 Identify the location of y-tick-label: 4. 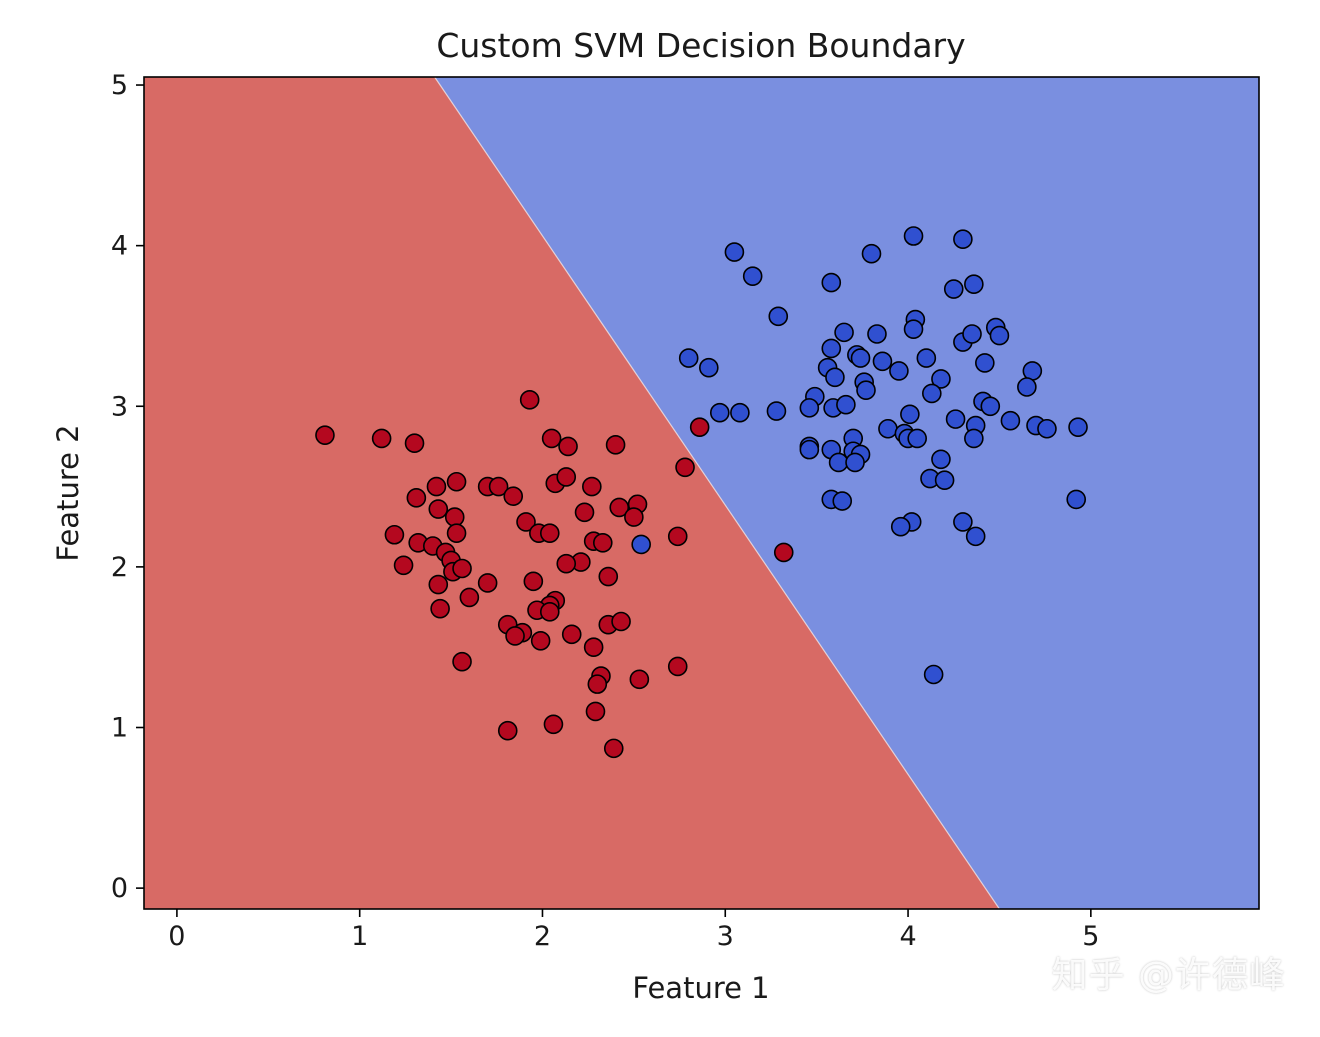
(119, 246).